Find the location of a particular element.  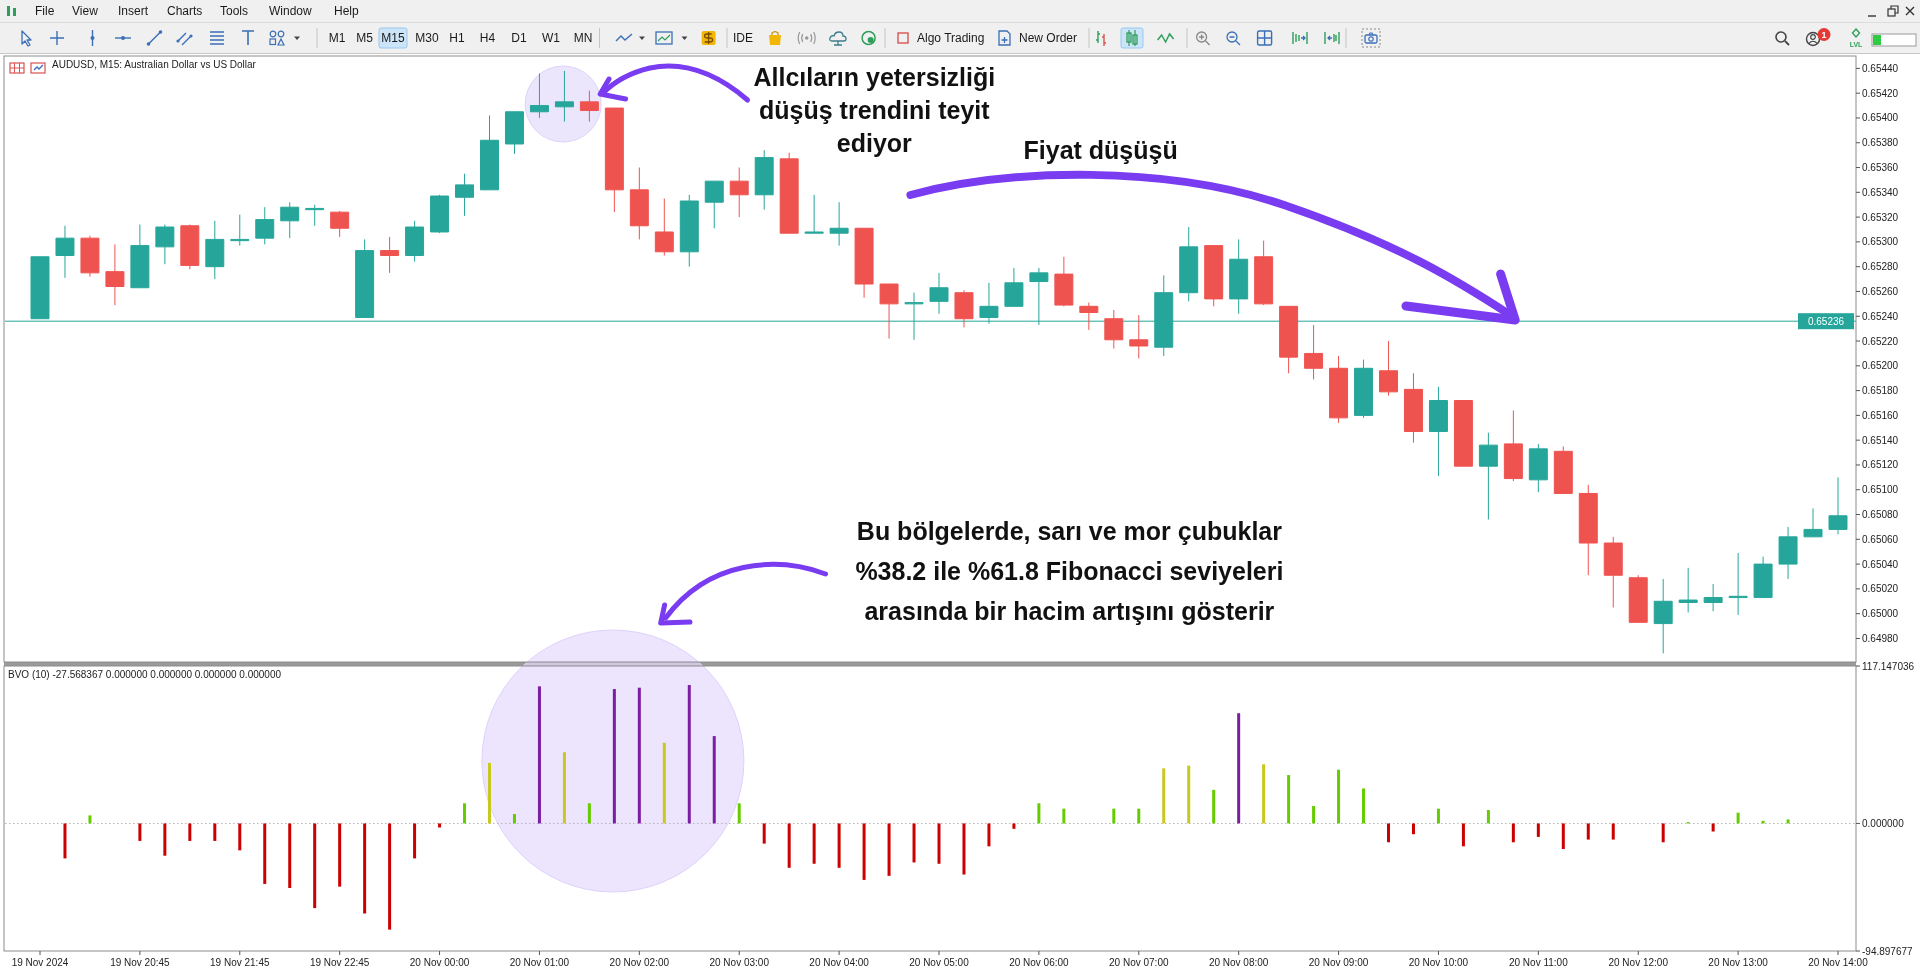

y-tick-label: 0.65140 is located at coordinates (1880, 440).